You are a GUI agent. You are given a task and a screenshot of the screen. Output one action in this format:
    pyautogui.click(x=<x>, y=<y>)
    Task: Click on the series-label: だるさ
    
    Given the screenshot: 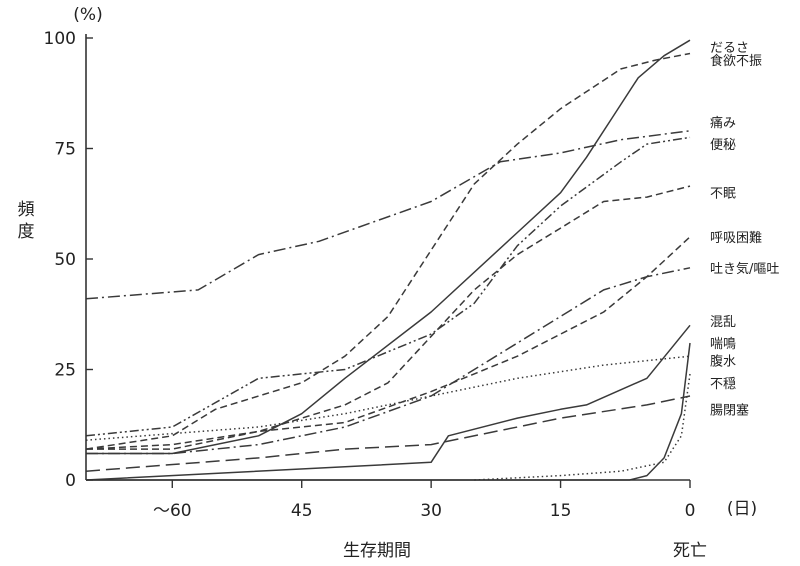 What is the action you would take?
    pyautogui.click(x=729, y=48)
    